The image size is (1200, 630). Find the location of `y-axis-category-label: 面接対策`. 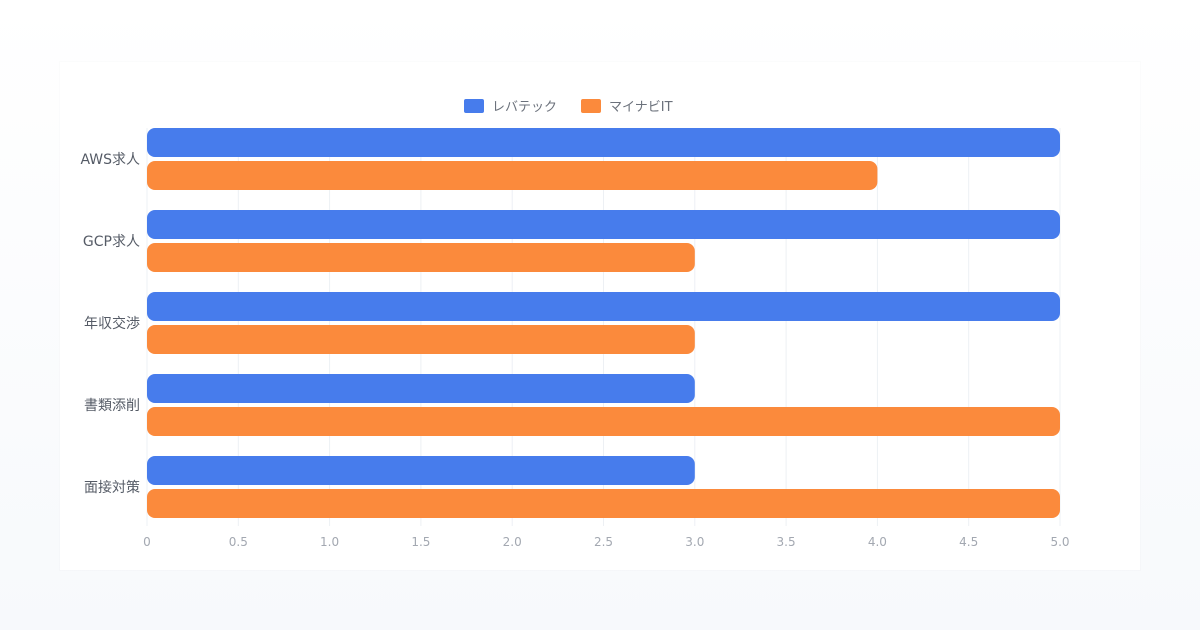

y-axis-category-label: 面接対策 is located at coordinates (112, 487).